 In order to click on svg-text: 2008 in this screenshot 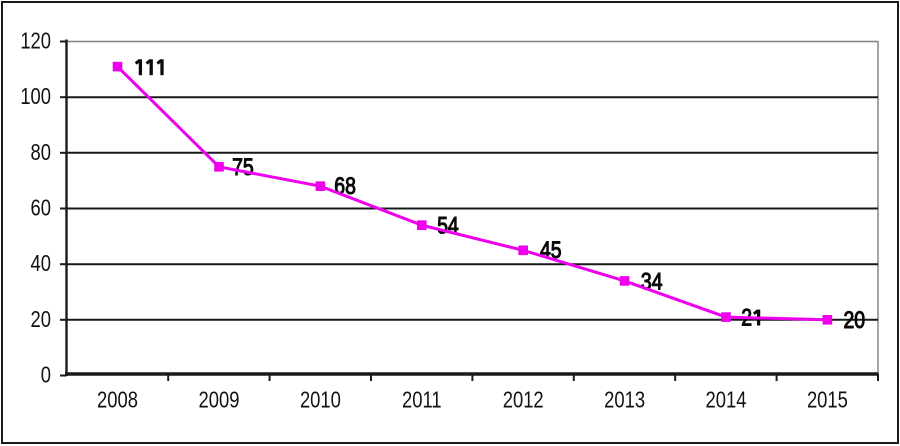, I will do `click(117, 400)`.